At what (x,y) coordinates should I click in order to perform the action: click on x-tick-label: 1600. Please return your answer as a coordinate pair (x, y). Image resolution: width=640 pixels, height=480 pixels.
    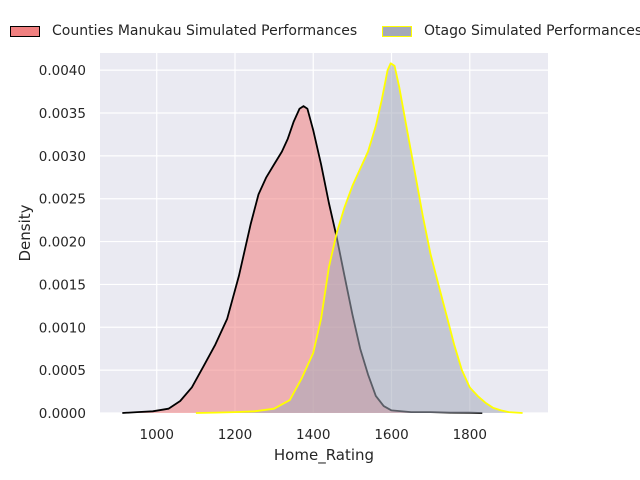
    Looking at the image, I should click on (391, 435).